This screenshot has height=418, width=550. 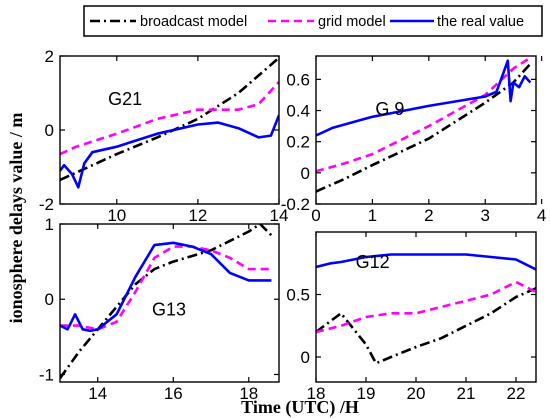 What do you see at coordinates (46, 204) in the screenshot?
I see `y-tick-label: -2` at bounding box center [46, 204].